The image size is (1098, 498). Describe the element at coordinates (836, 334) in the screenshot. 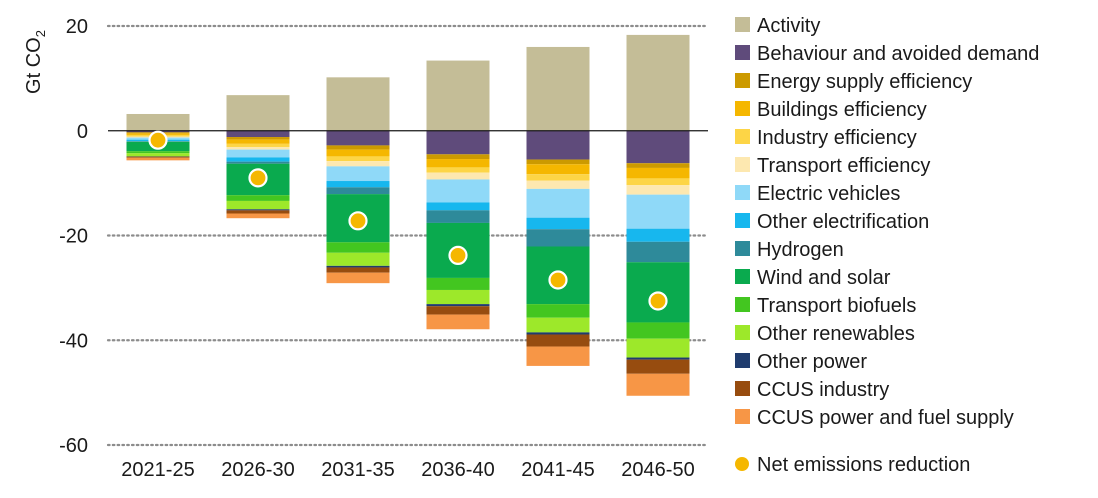

I see `legend-label: Other renewables` at that location.